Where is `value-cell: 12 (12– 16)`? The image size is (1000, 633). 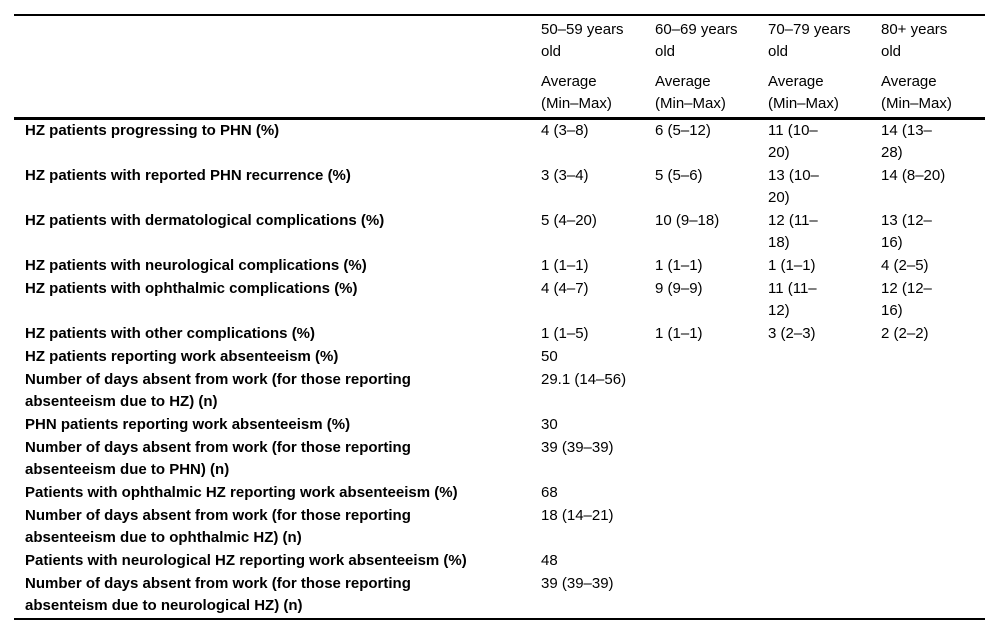 value-cell: 12 (12– 16) is located at coordinates (906, 299).